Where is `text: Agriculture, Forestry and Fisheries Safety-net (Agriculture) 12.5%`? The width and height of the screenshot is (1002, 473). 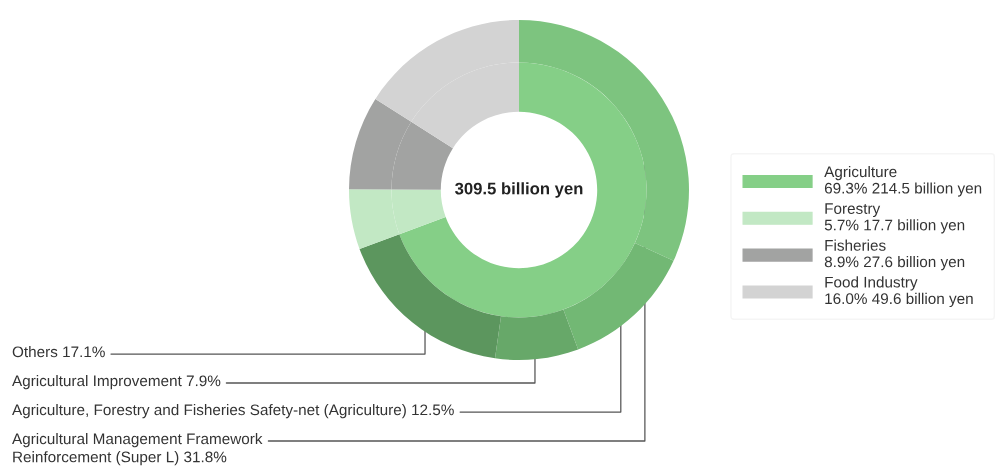
text: Agriculture, Forestry and Fisheries Safety-net (Agriculture) 12.5% is located at coordinates (233, 411).